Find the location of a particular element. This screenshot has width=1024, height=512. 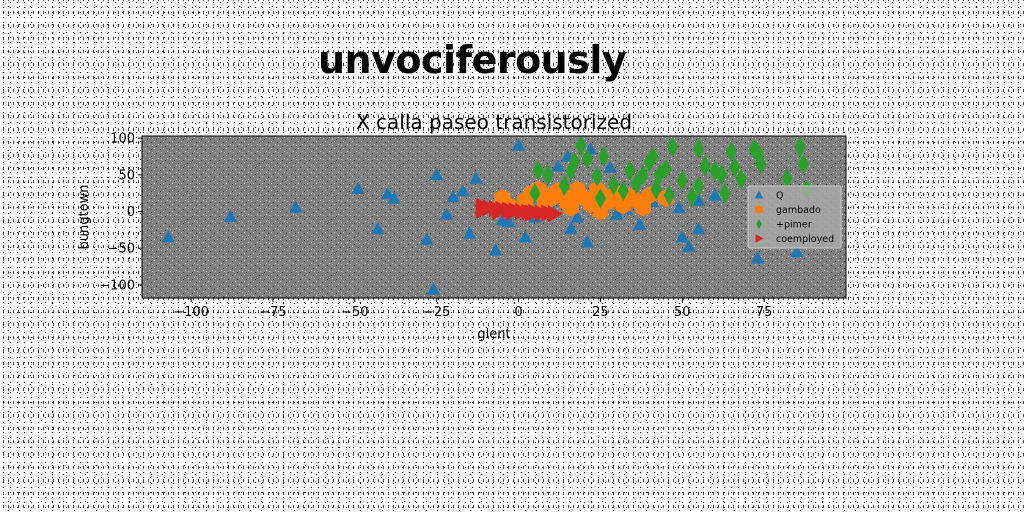

x-tick-label: 0 is located at coordinates (518, 312).